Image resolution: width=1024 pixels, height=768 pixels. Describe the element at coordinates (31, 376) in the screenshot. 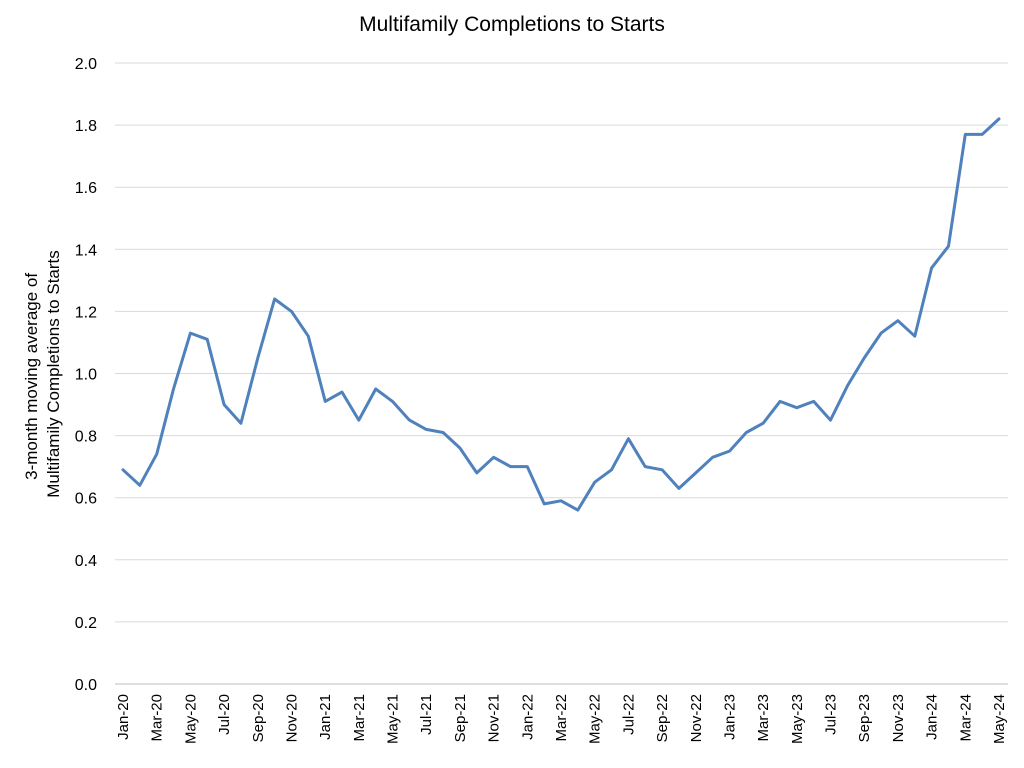

I see `y-axis-label-line-1: 3-month moving average of` at that location.